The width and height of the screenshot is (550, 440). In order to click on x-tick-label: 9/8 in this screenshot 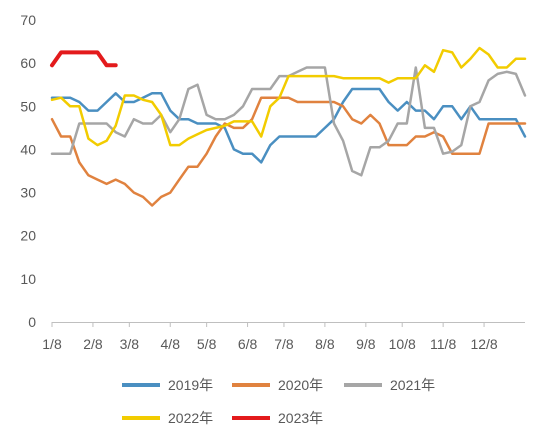, I will do `click(366, 344)`.